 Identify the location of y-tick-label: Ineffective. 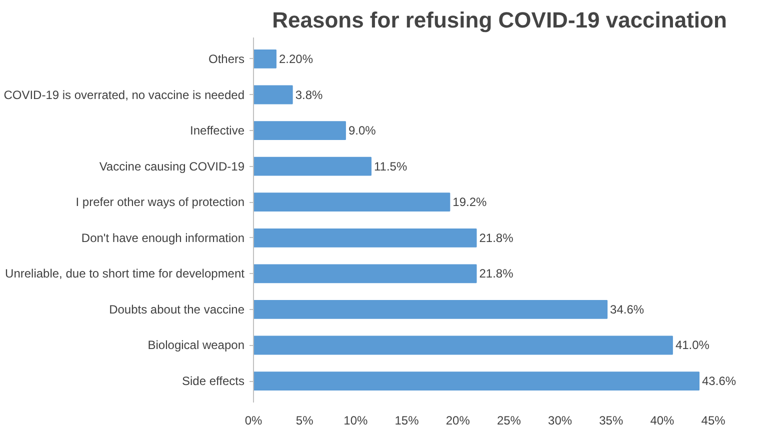
(217, 131).